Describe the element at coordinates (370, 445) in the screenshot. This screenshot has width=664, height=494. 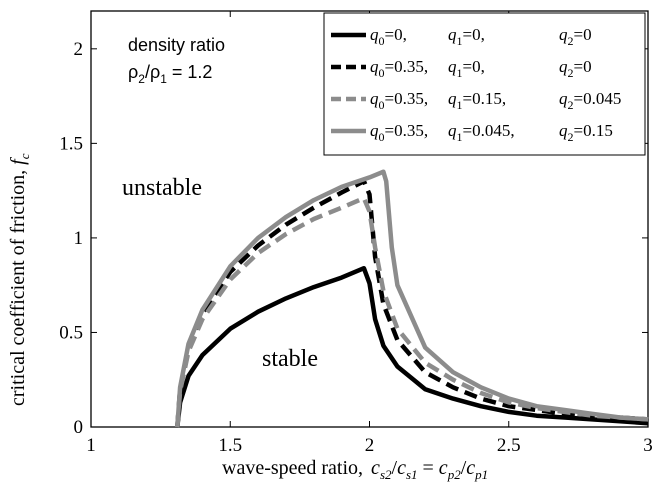
I see `x-tick-label: 2` at that location.